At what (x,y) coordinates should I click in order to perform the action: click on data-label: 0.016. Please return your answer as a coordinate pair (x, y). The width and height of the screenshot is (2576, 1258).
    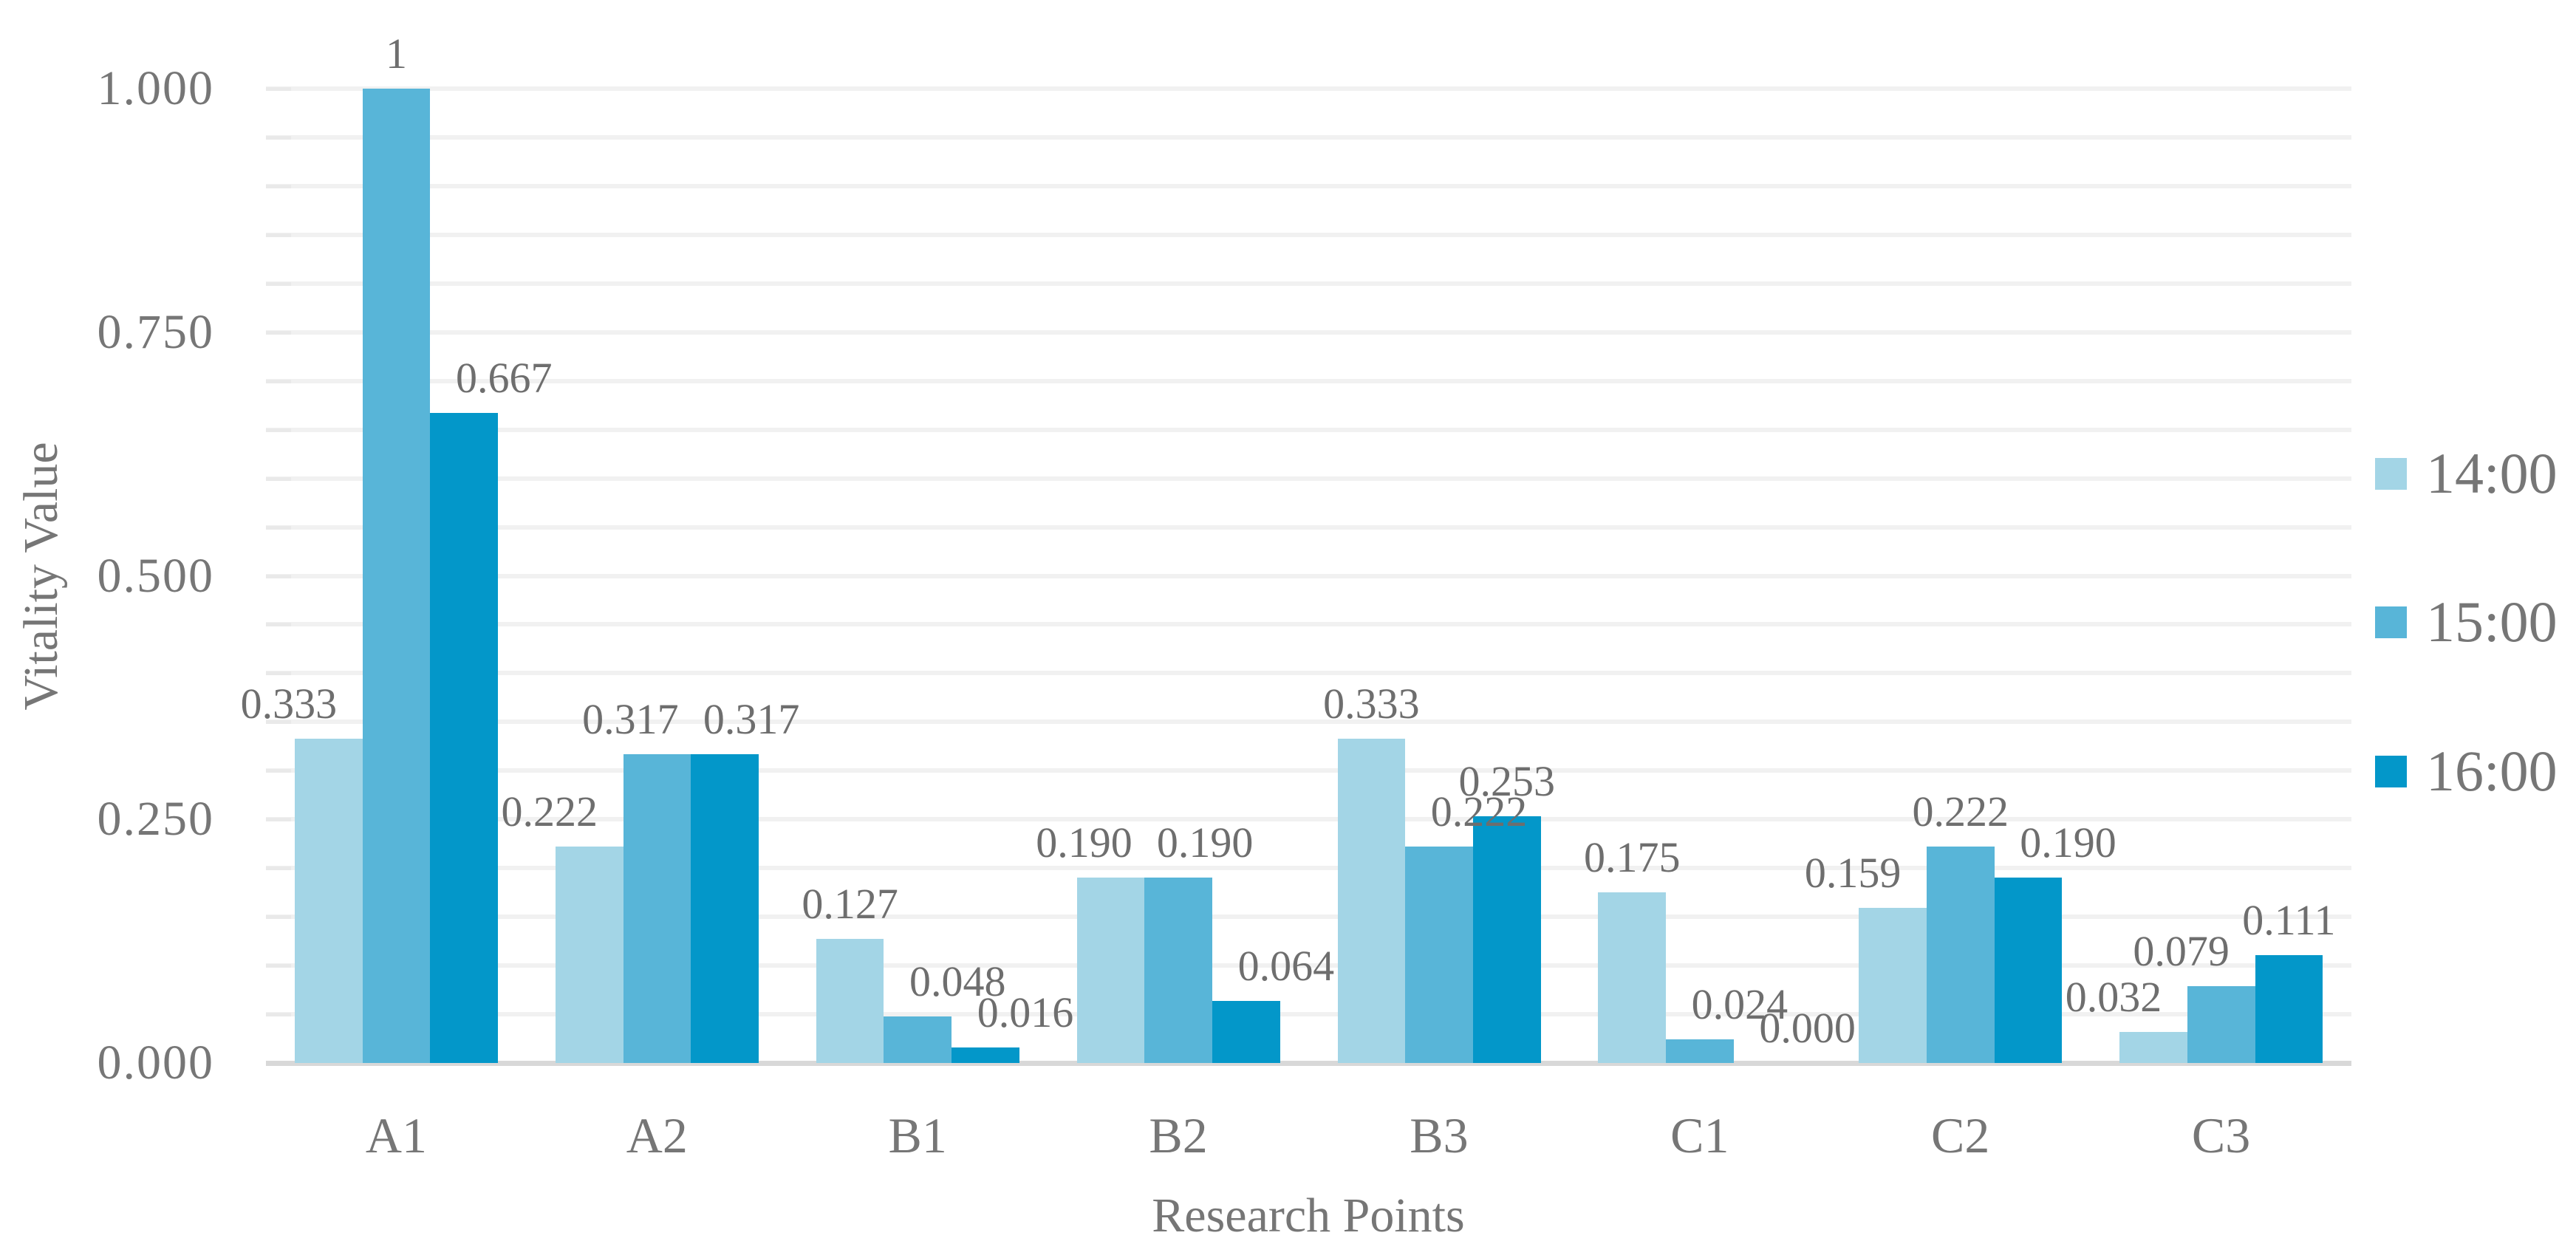
    Looking at the image, I should click on (1026, 1012).